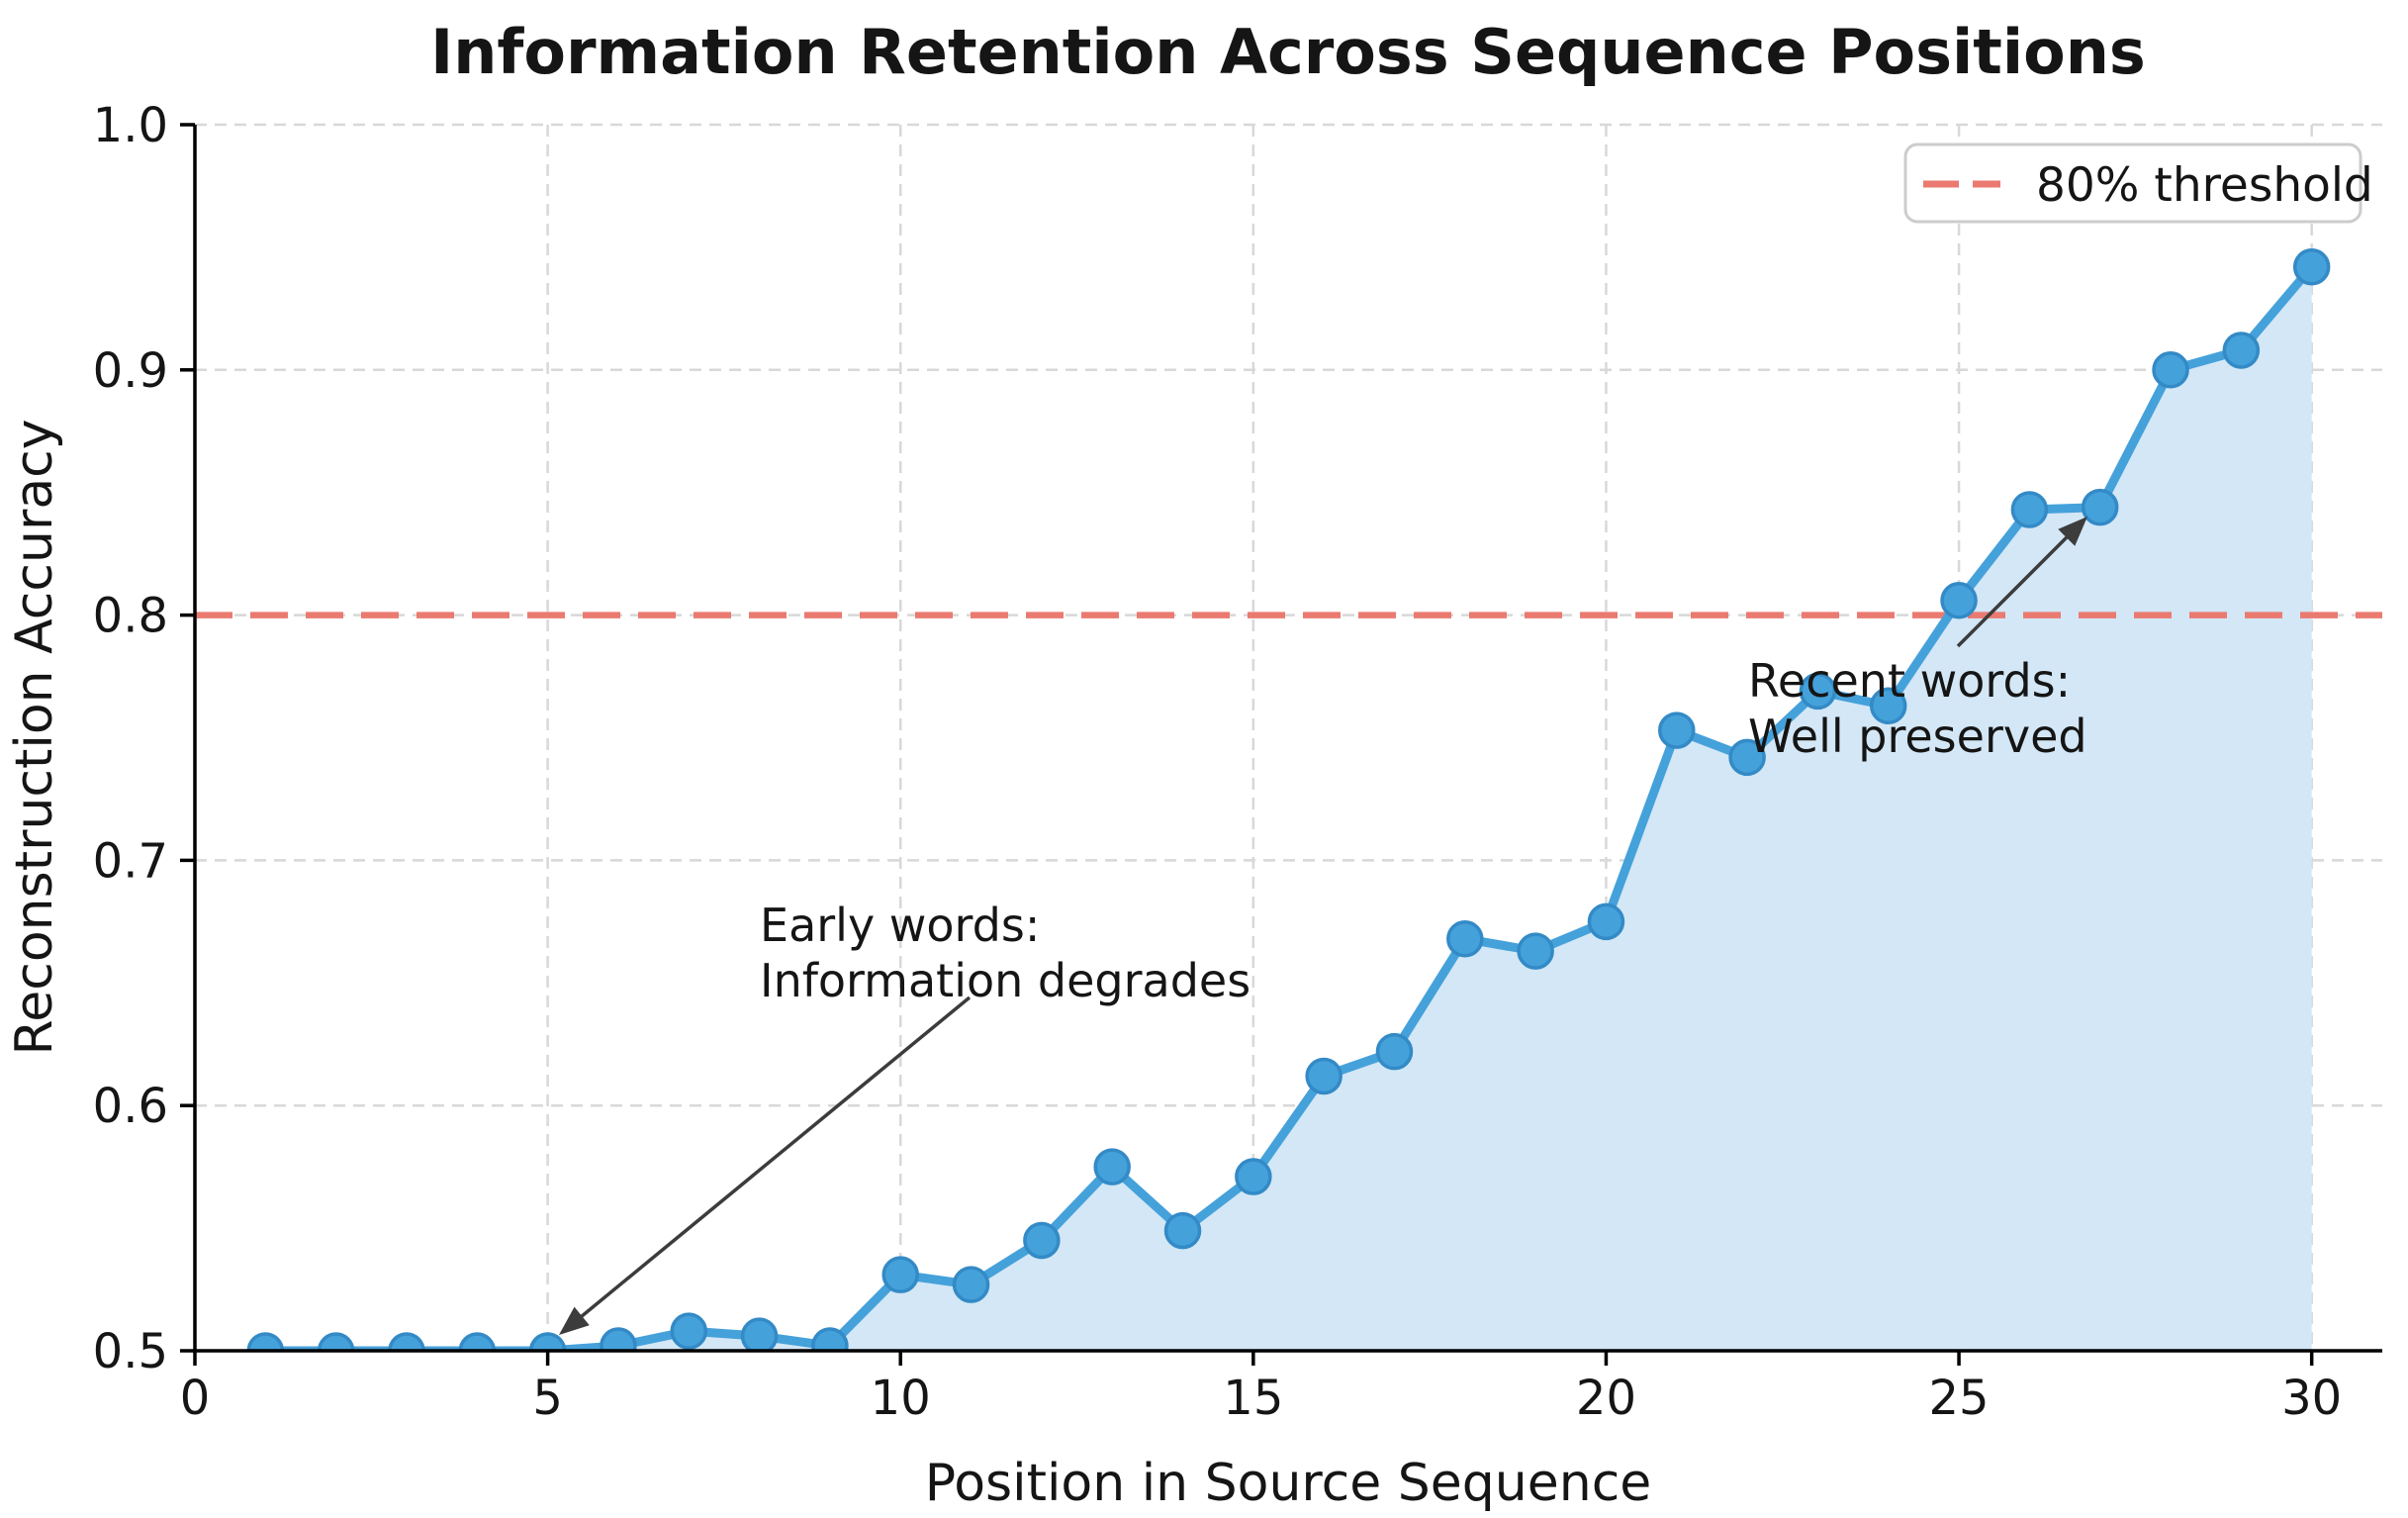  What do you see at coordinates (900, 925) in the screenshot?
I see `annotation-text: Early words:` at bounding box center [900, 925].